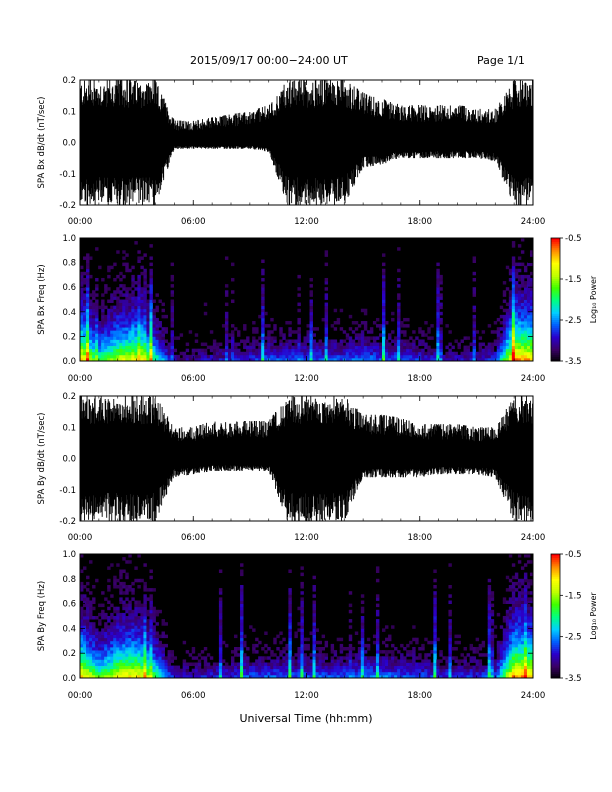 The image size is (612, 792). Describe the element at coordinates (69, 605) in the screenshot. I see `y-tick-label: 0.6` at that location.